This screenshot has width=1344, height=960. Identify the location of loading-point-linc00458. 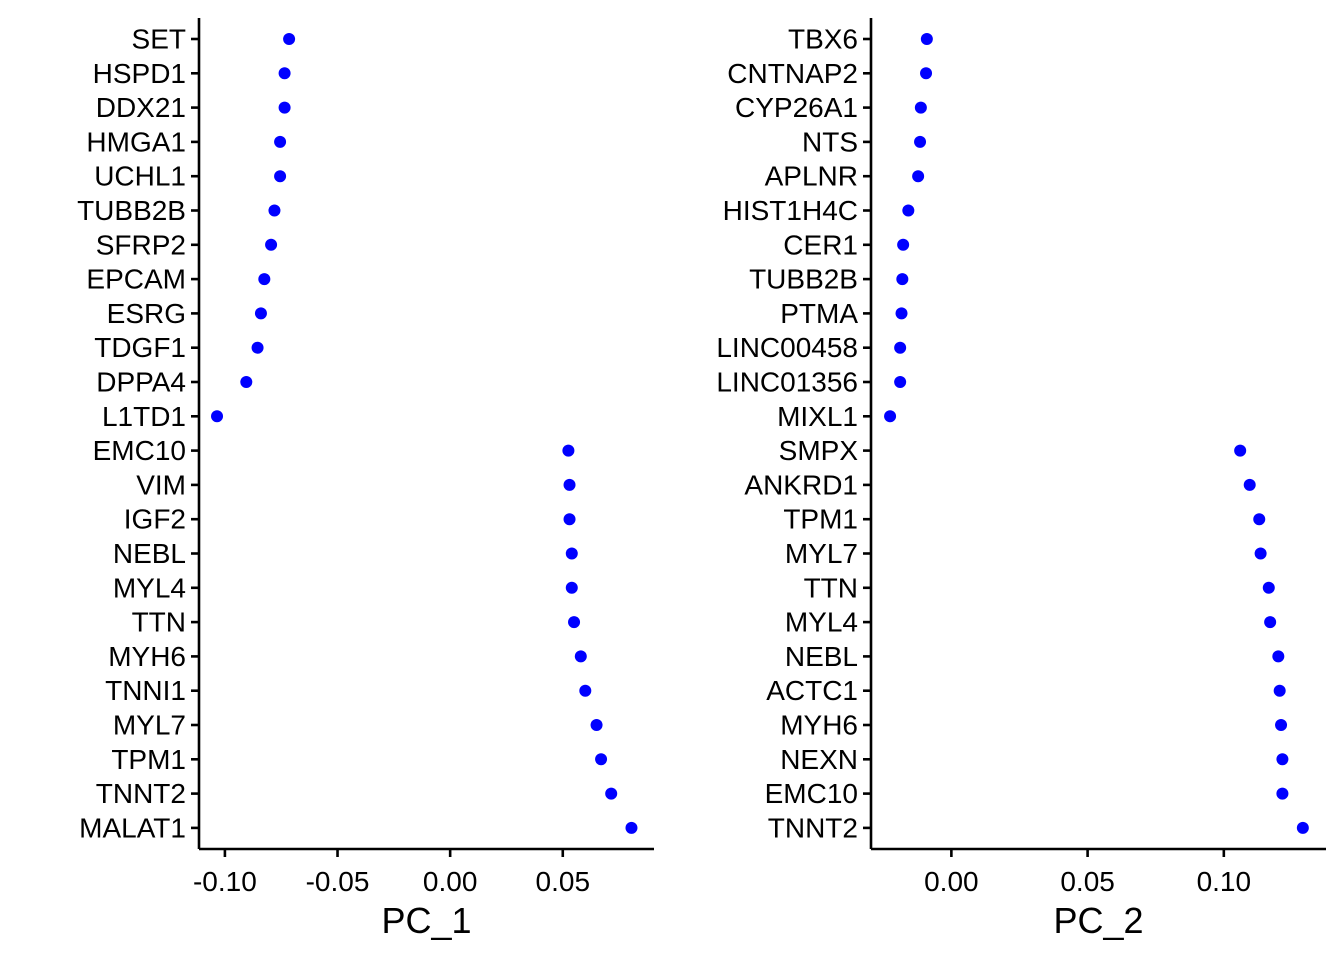
(900, 347).